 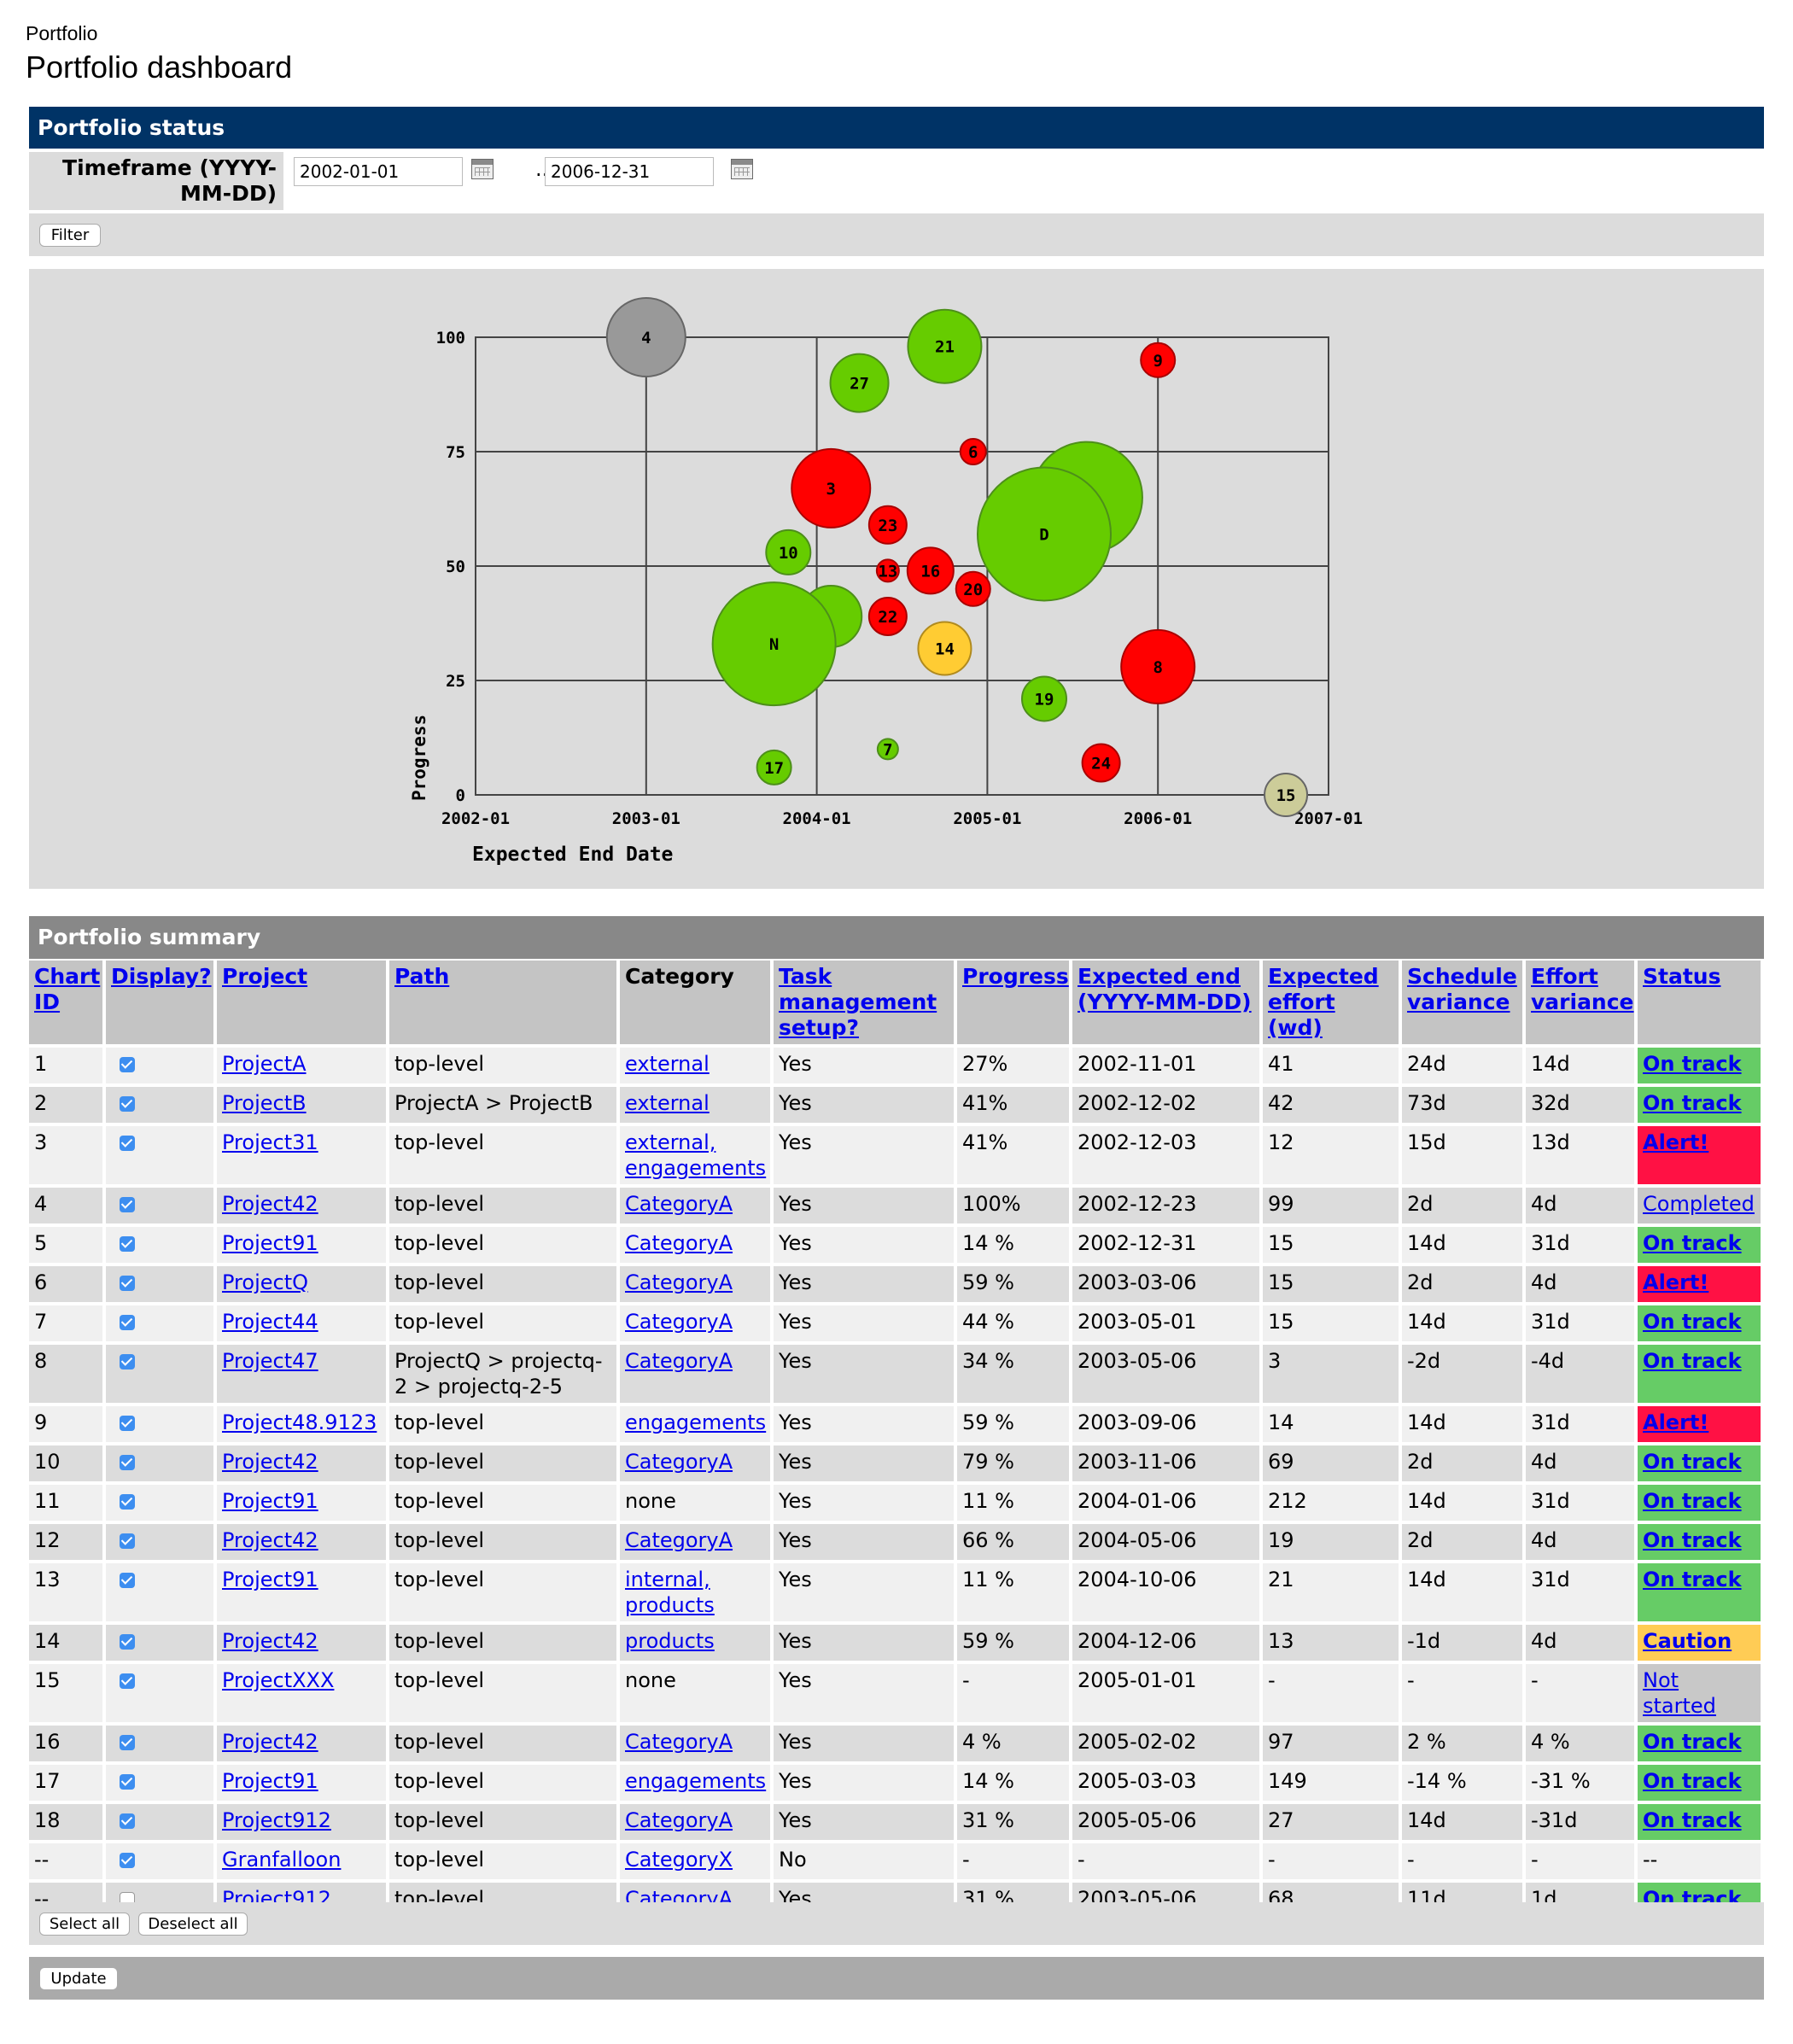 What do you see at coordinates (679, 1860) in the screenshot?
I see `category-link: CategoryX` at bounding box center [679, 1860].